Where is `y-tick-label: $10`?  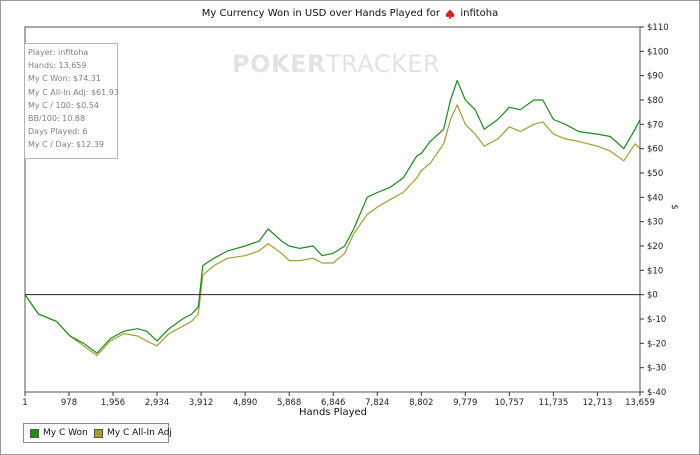
y-tick-label: $10 is located at coordinates (655, 271).